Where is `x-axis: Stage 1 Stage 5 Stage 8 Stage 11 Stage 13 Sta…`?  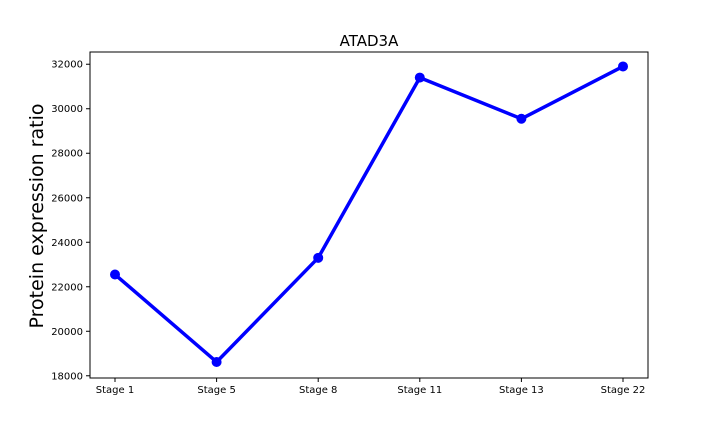
x-axis: Stage 1 Stage 5 Stage 8 Stage 11 Stage 13 Sta… is located at coordinates (371, 387).